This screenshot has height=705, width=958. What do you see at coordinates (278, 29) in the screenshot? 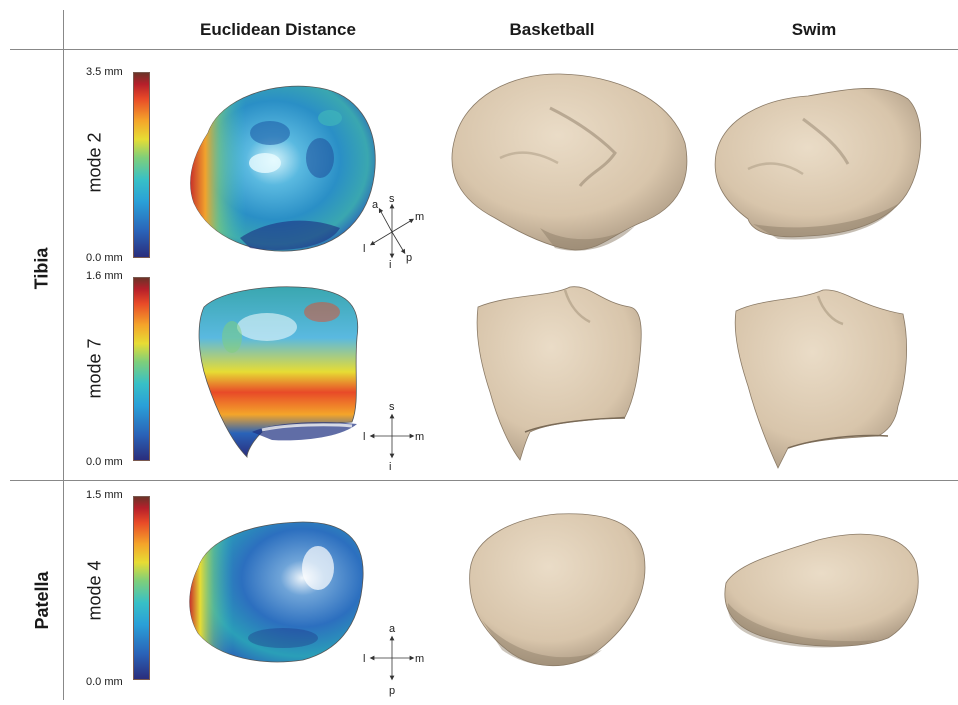
I see `column-header-euclidean-distance: Euclidean Distance` at bounding box center [278, 29].